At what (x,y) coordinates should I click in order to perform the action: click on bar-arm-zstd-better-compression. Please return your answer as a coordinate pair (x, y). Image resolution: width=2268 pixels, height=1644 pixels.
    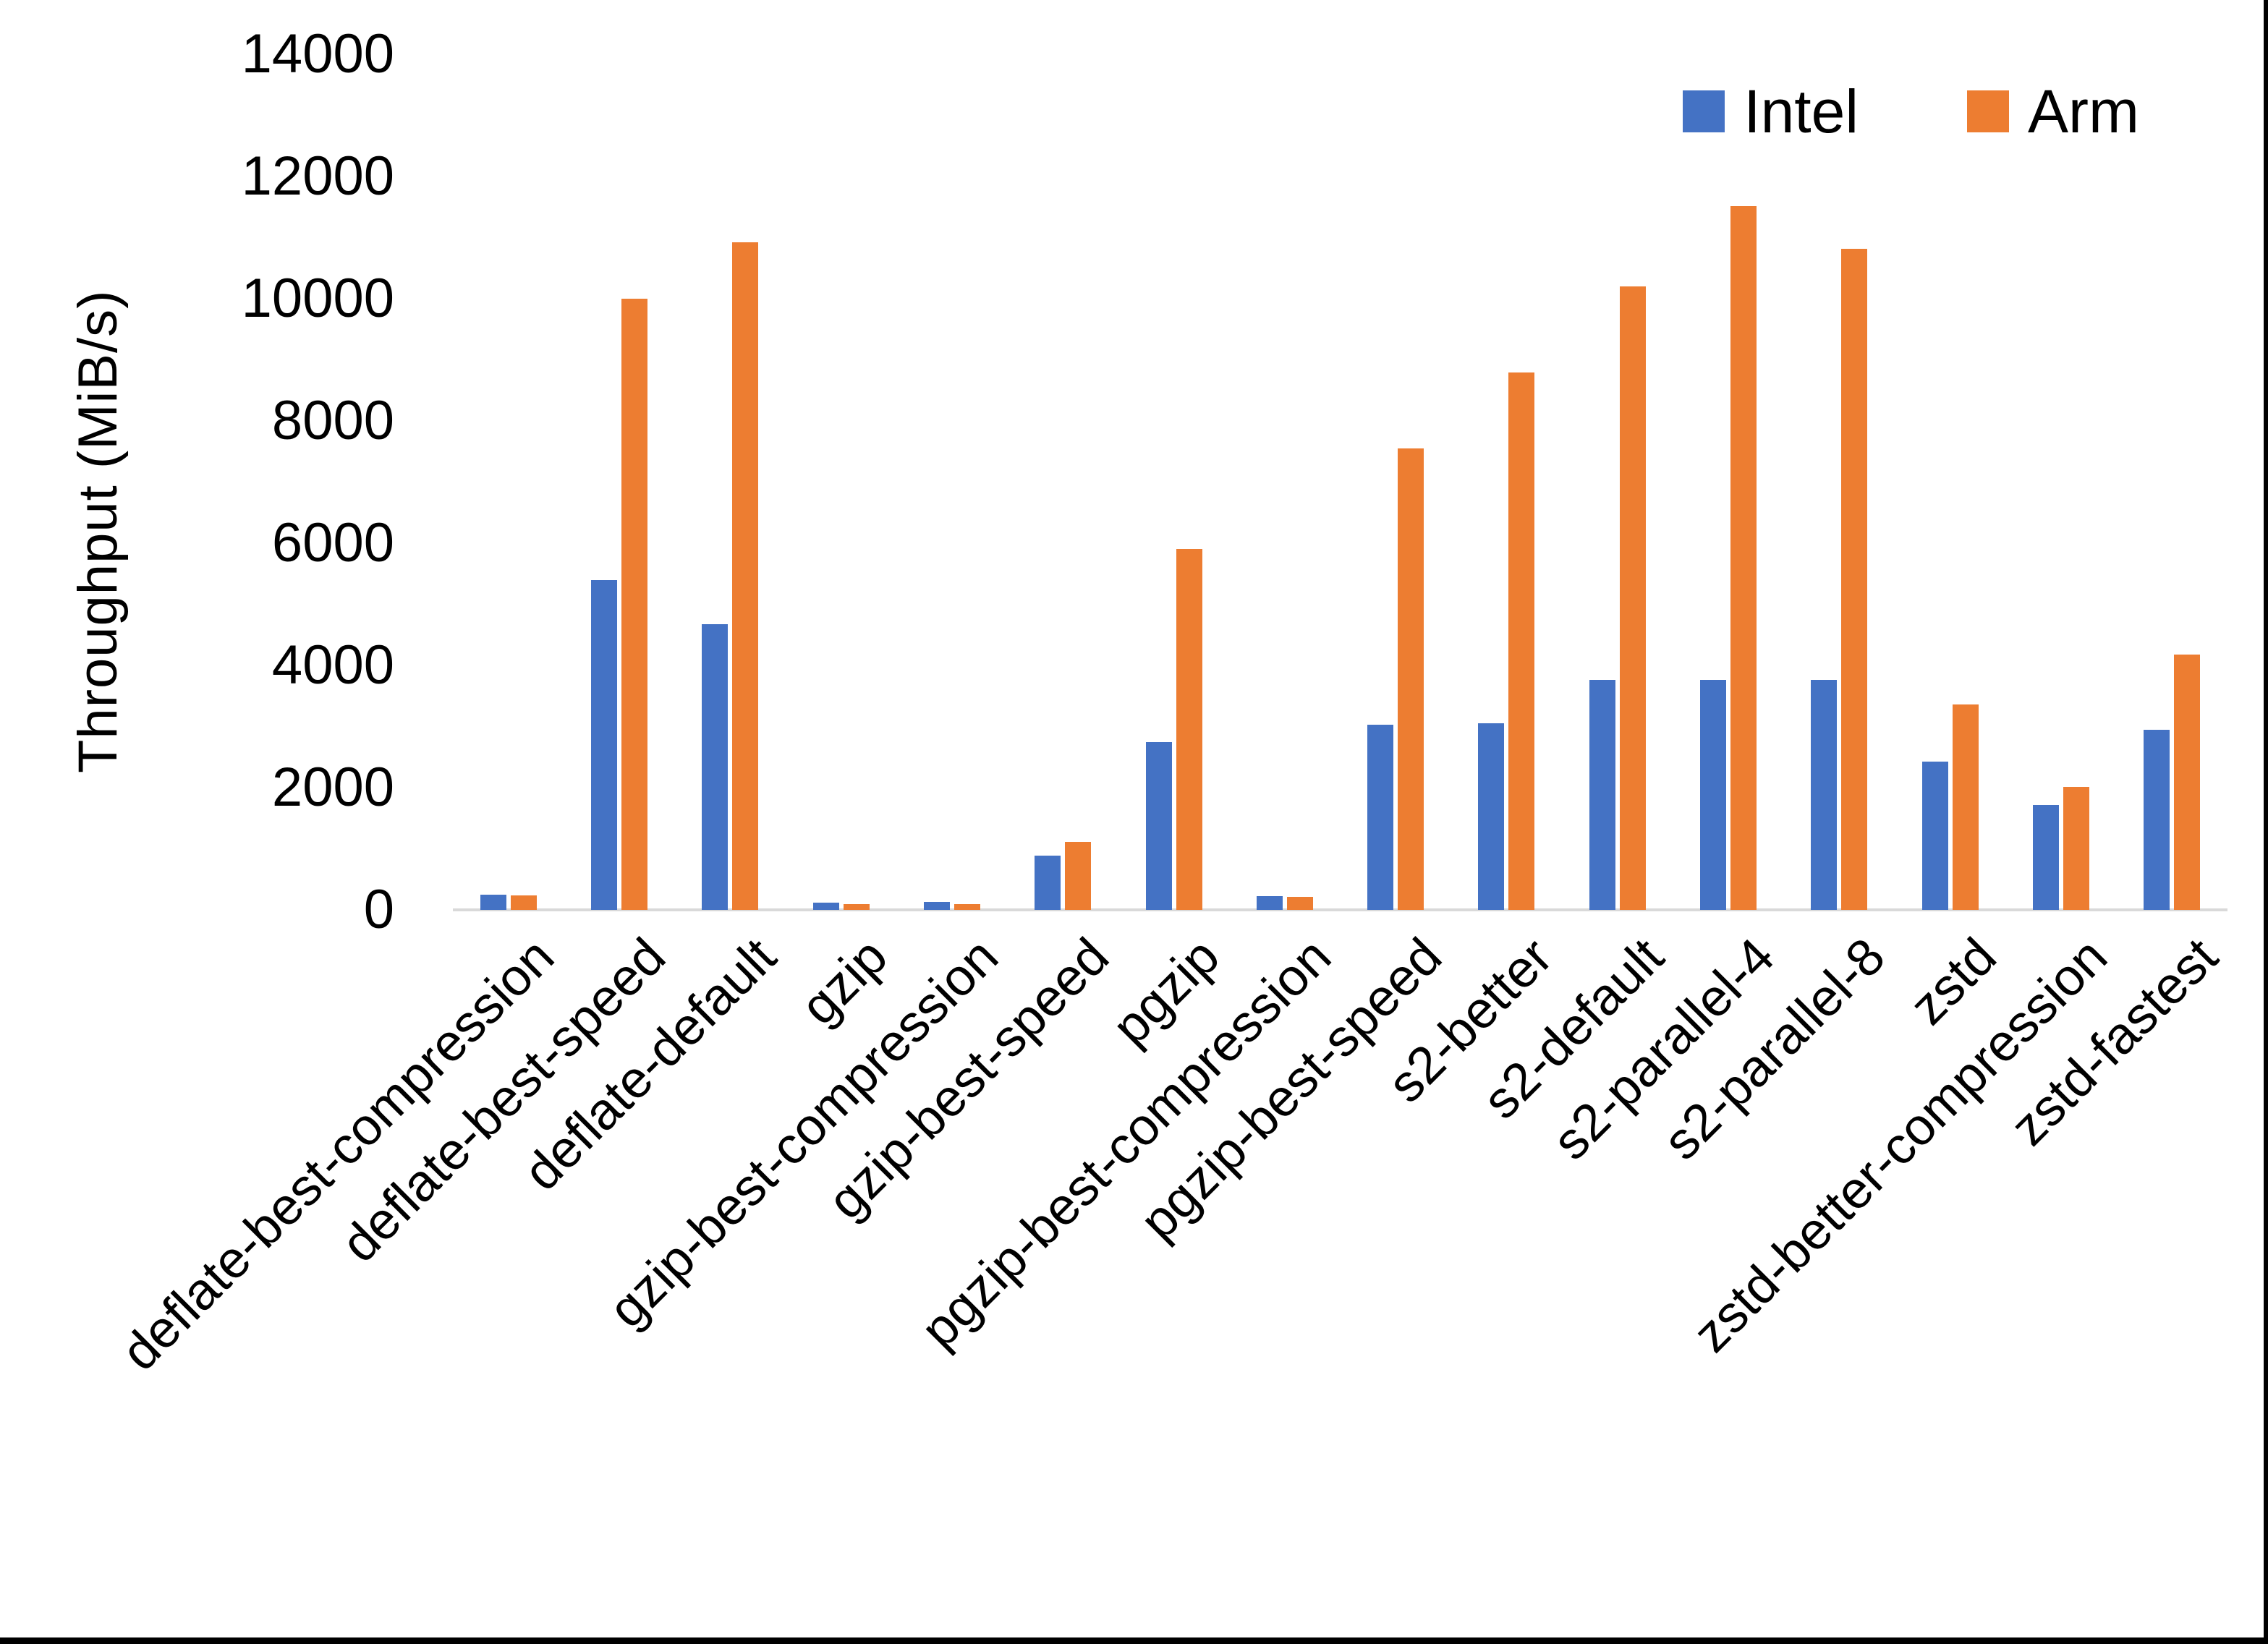
    Looking at the image, I should click on (2076, 848).